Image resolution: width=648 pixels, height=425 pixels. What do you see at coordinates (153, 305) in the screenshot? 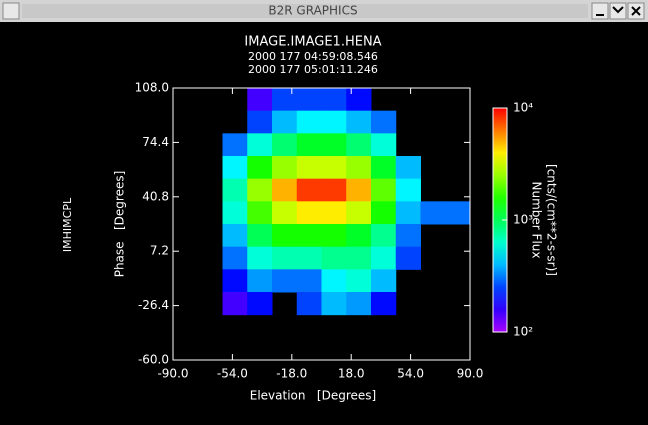
I see `y-tick-label: -26.4` at bounding box center [153, 305].